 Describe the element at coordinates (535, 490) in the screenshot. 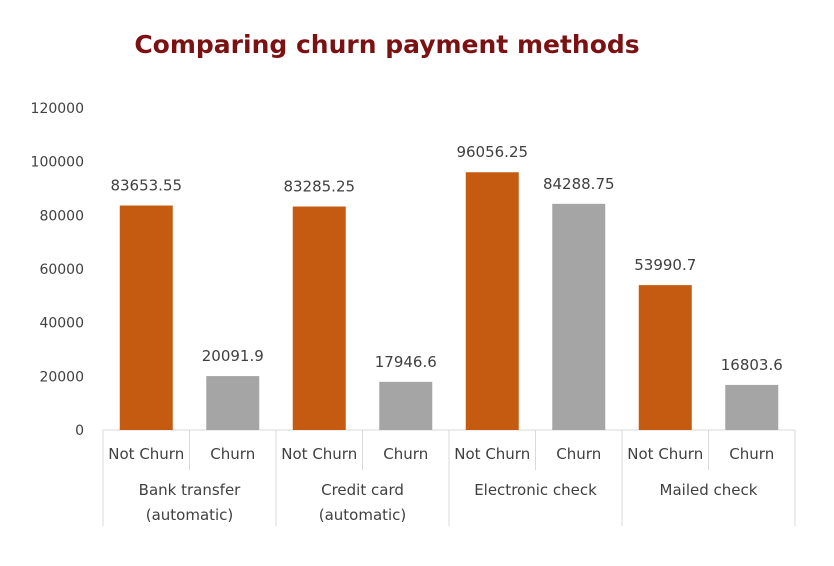

I see `group-label: Electronic check` at that location.